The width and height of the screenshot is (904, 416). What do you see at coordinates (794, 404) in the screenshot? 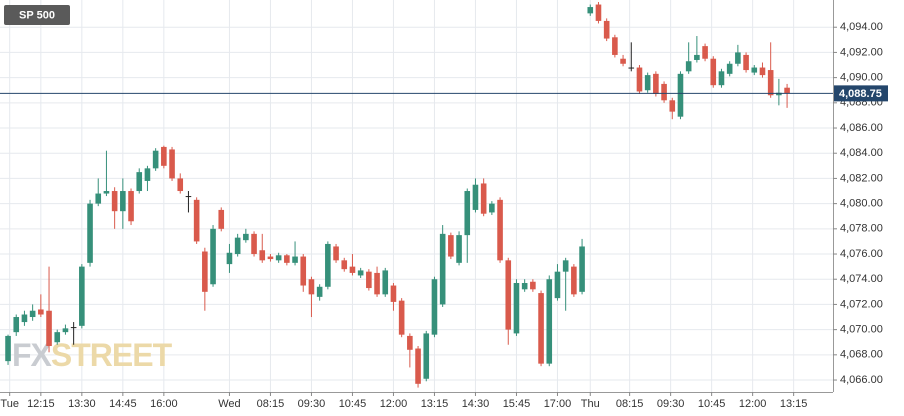
I see `x-tick-label: 13:15` at bounding box center [794, 404].